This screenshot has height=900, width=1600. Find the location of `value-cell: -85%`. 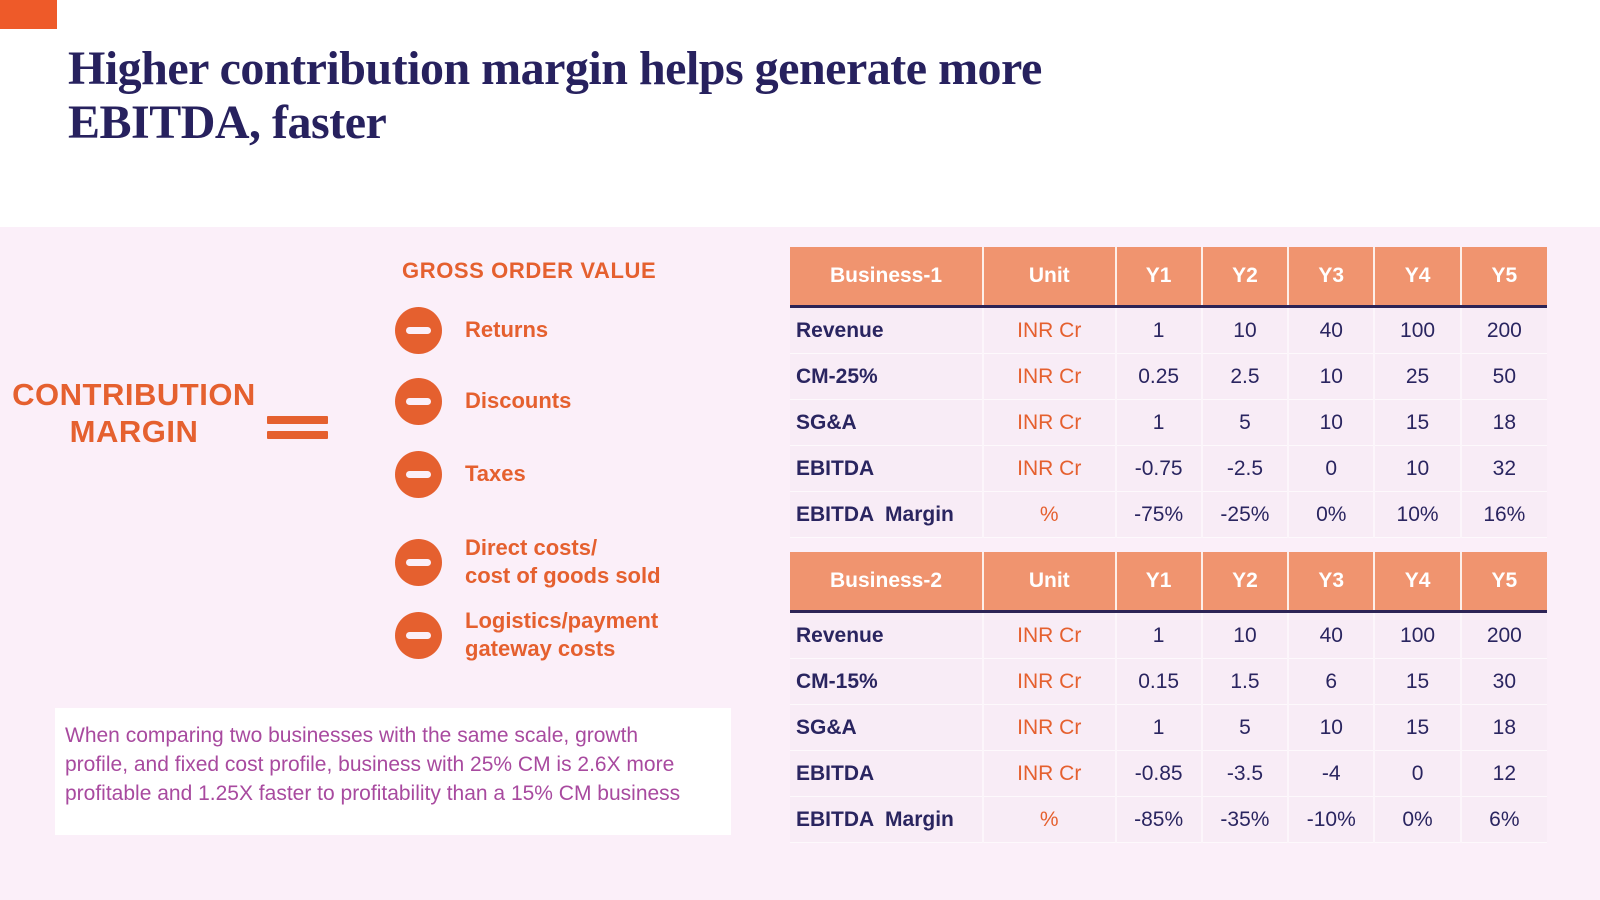

value-cell: -85% is located at coordinates (1159, 819).